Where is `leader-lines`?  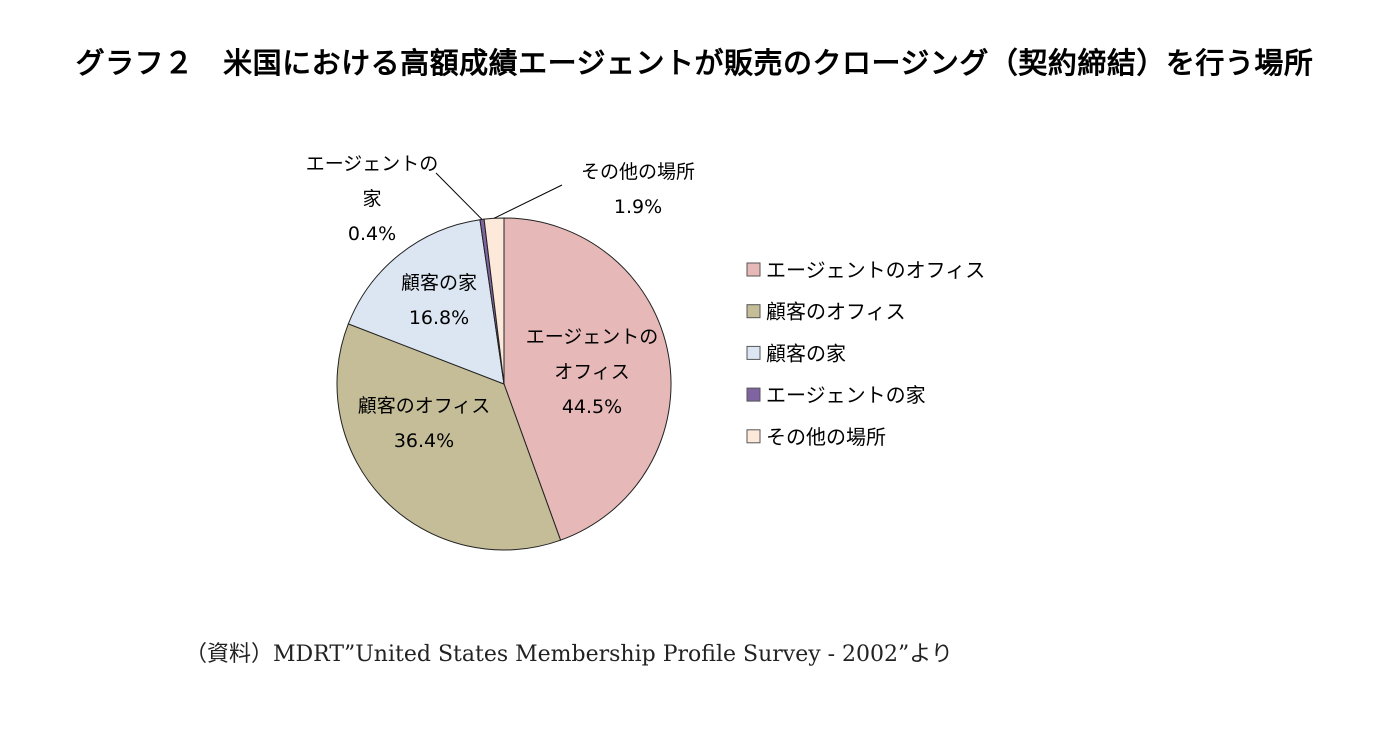 leader-lines is located at coordinates (499, 196).